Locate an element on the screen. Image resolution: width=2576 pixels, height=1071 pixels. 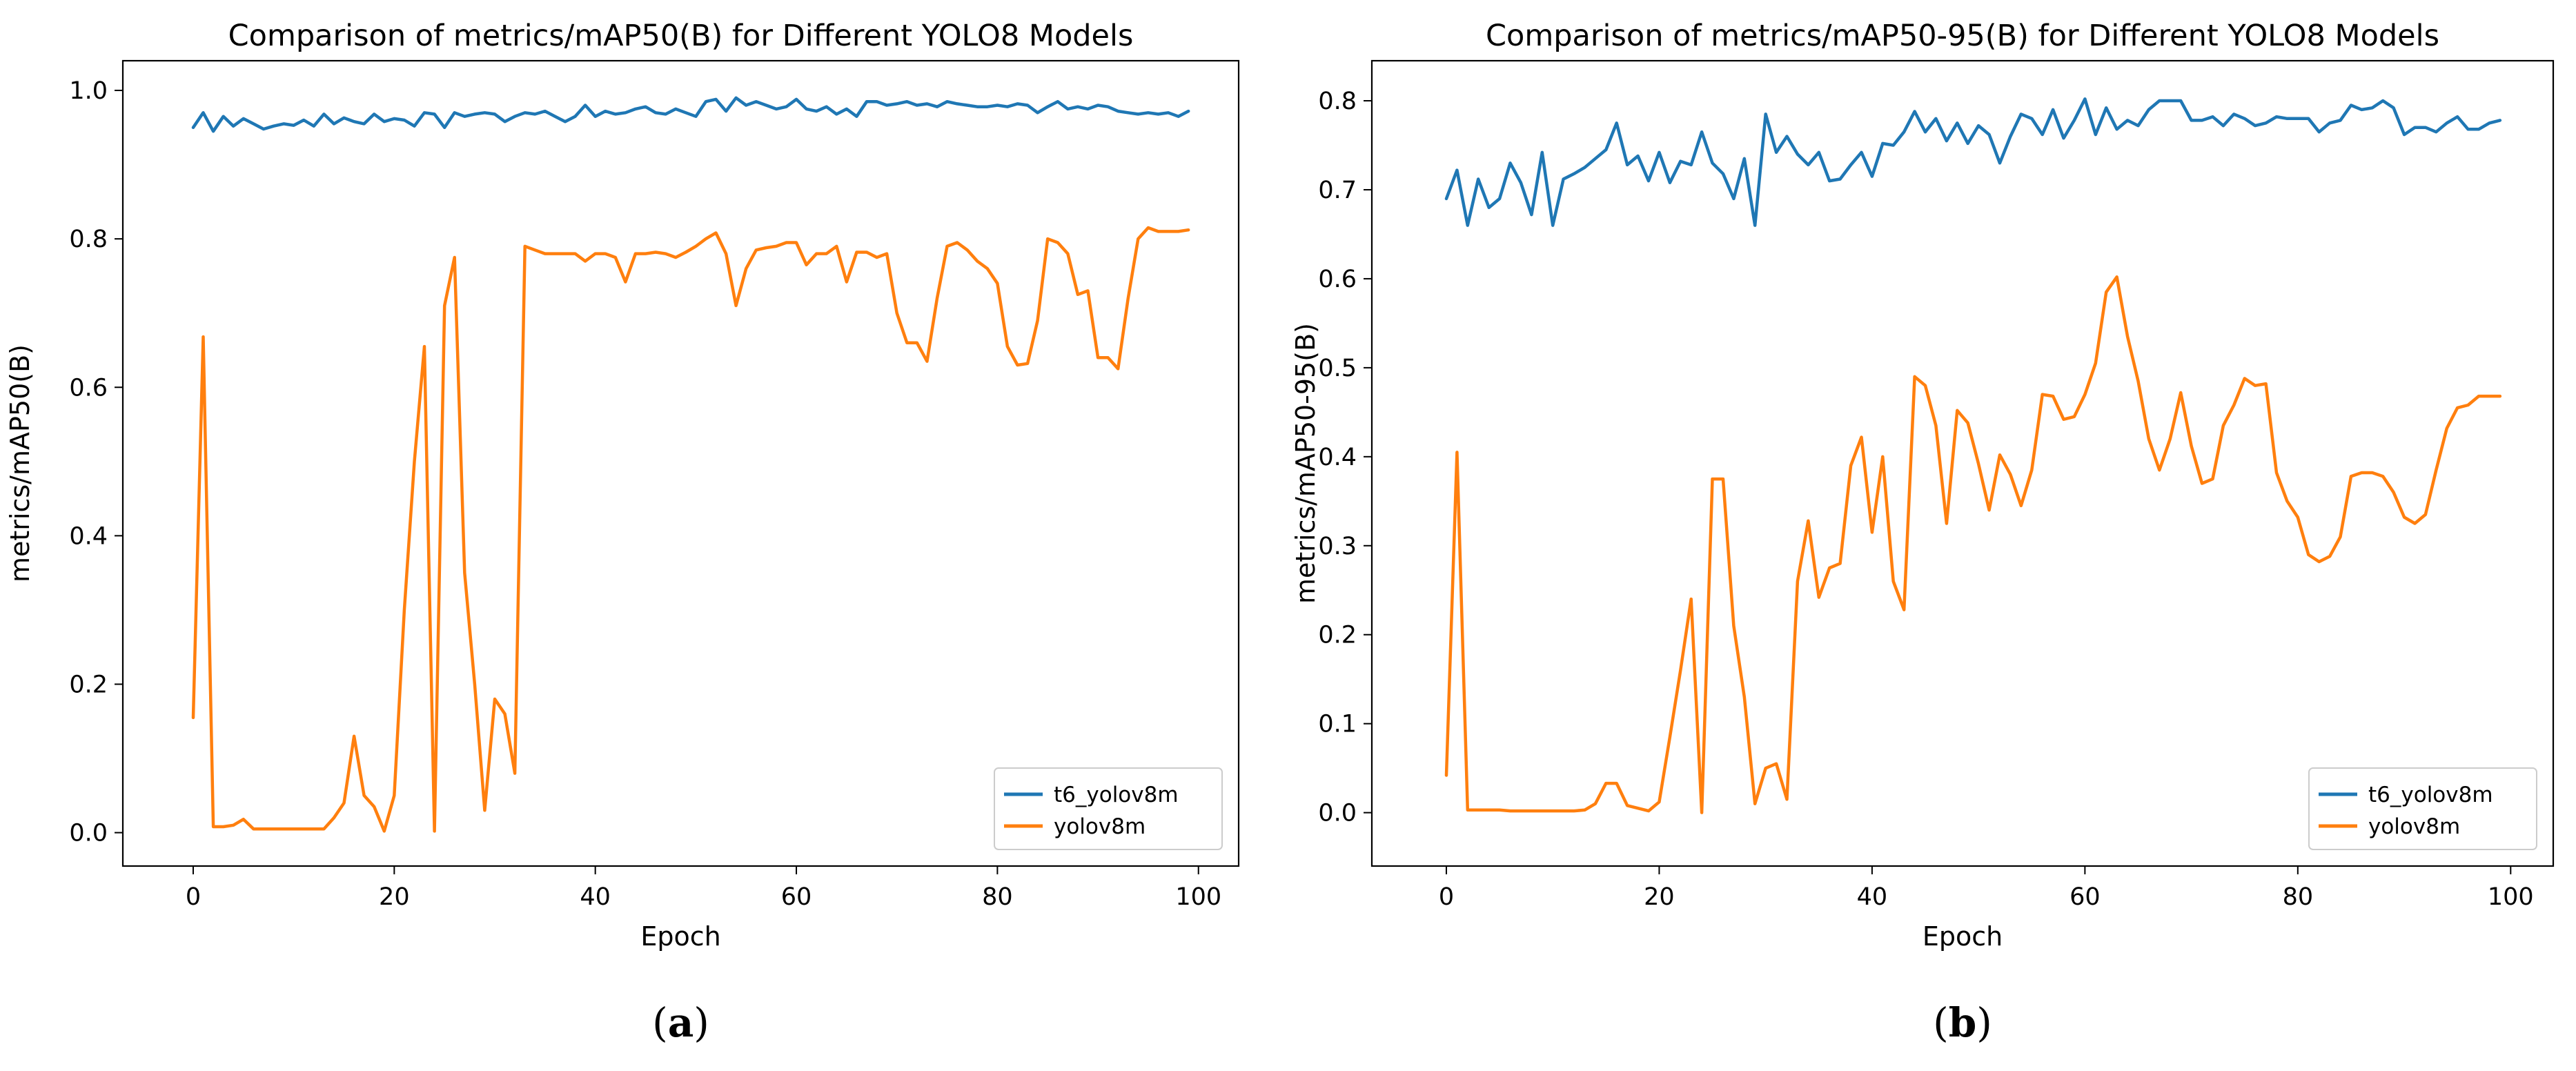
y-axis-label: metrics/mAP50(B) is located at coordinates (20, 463).